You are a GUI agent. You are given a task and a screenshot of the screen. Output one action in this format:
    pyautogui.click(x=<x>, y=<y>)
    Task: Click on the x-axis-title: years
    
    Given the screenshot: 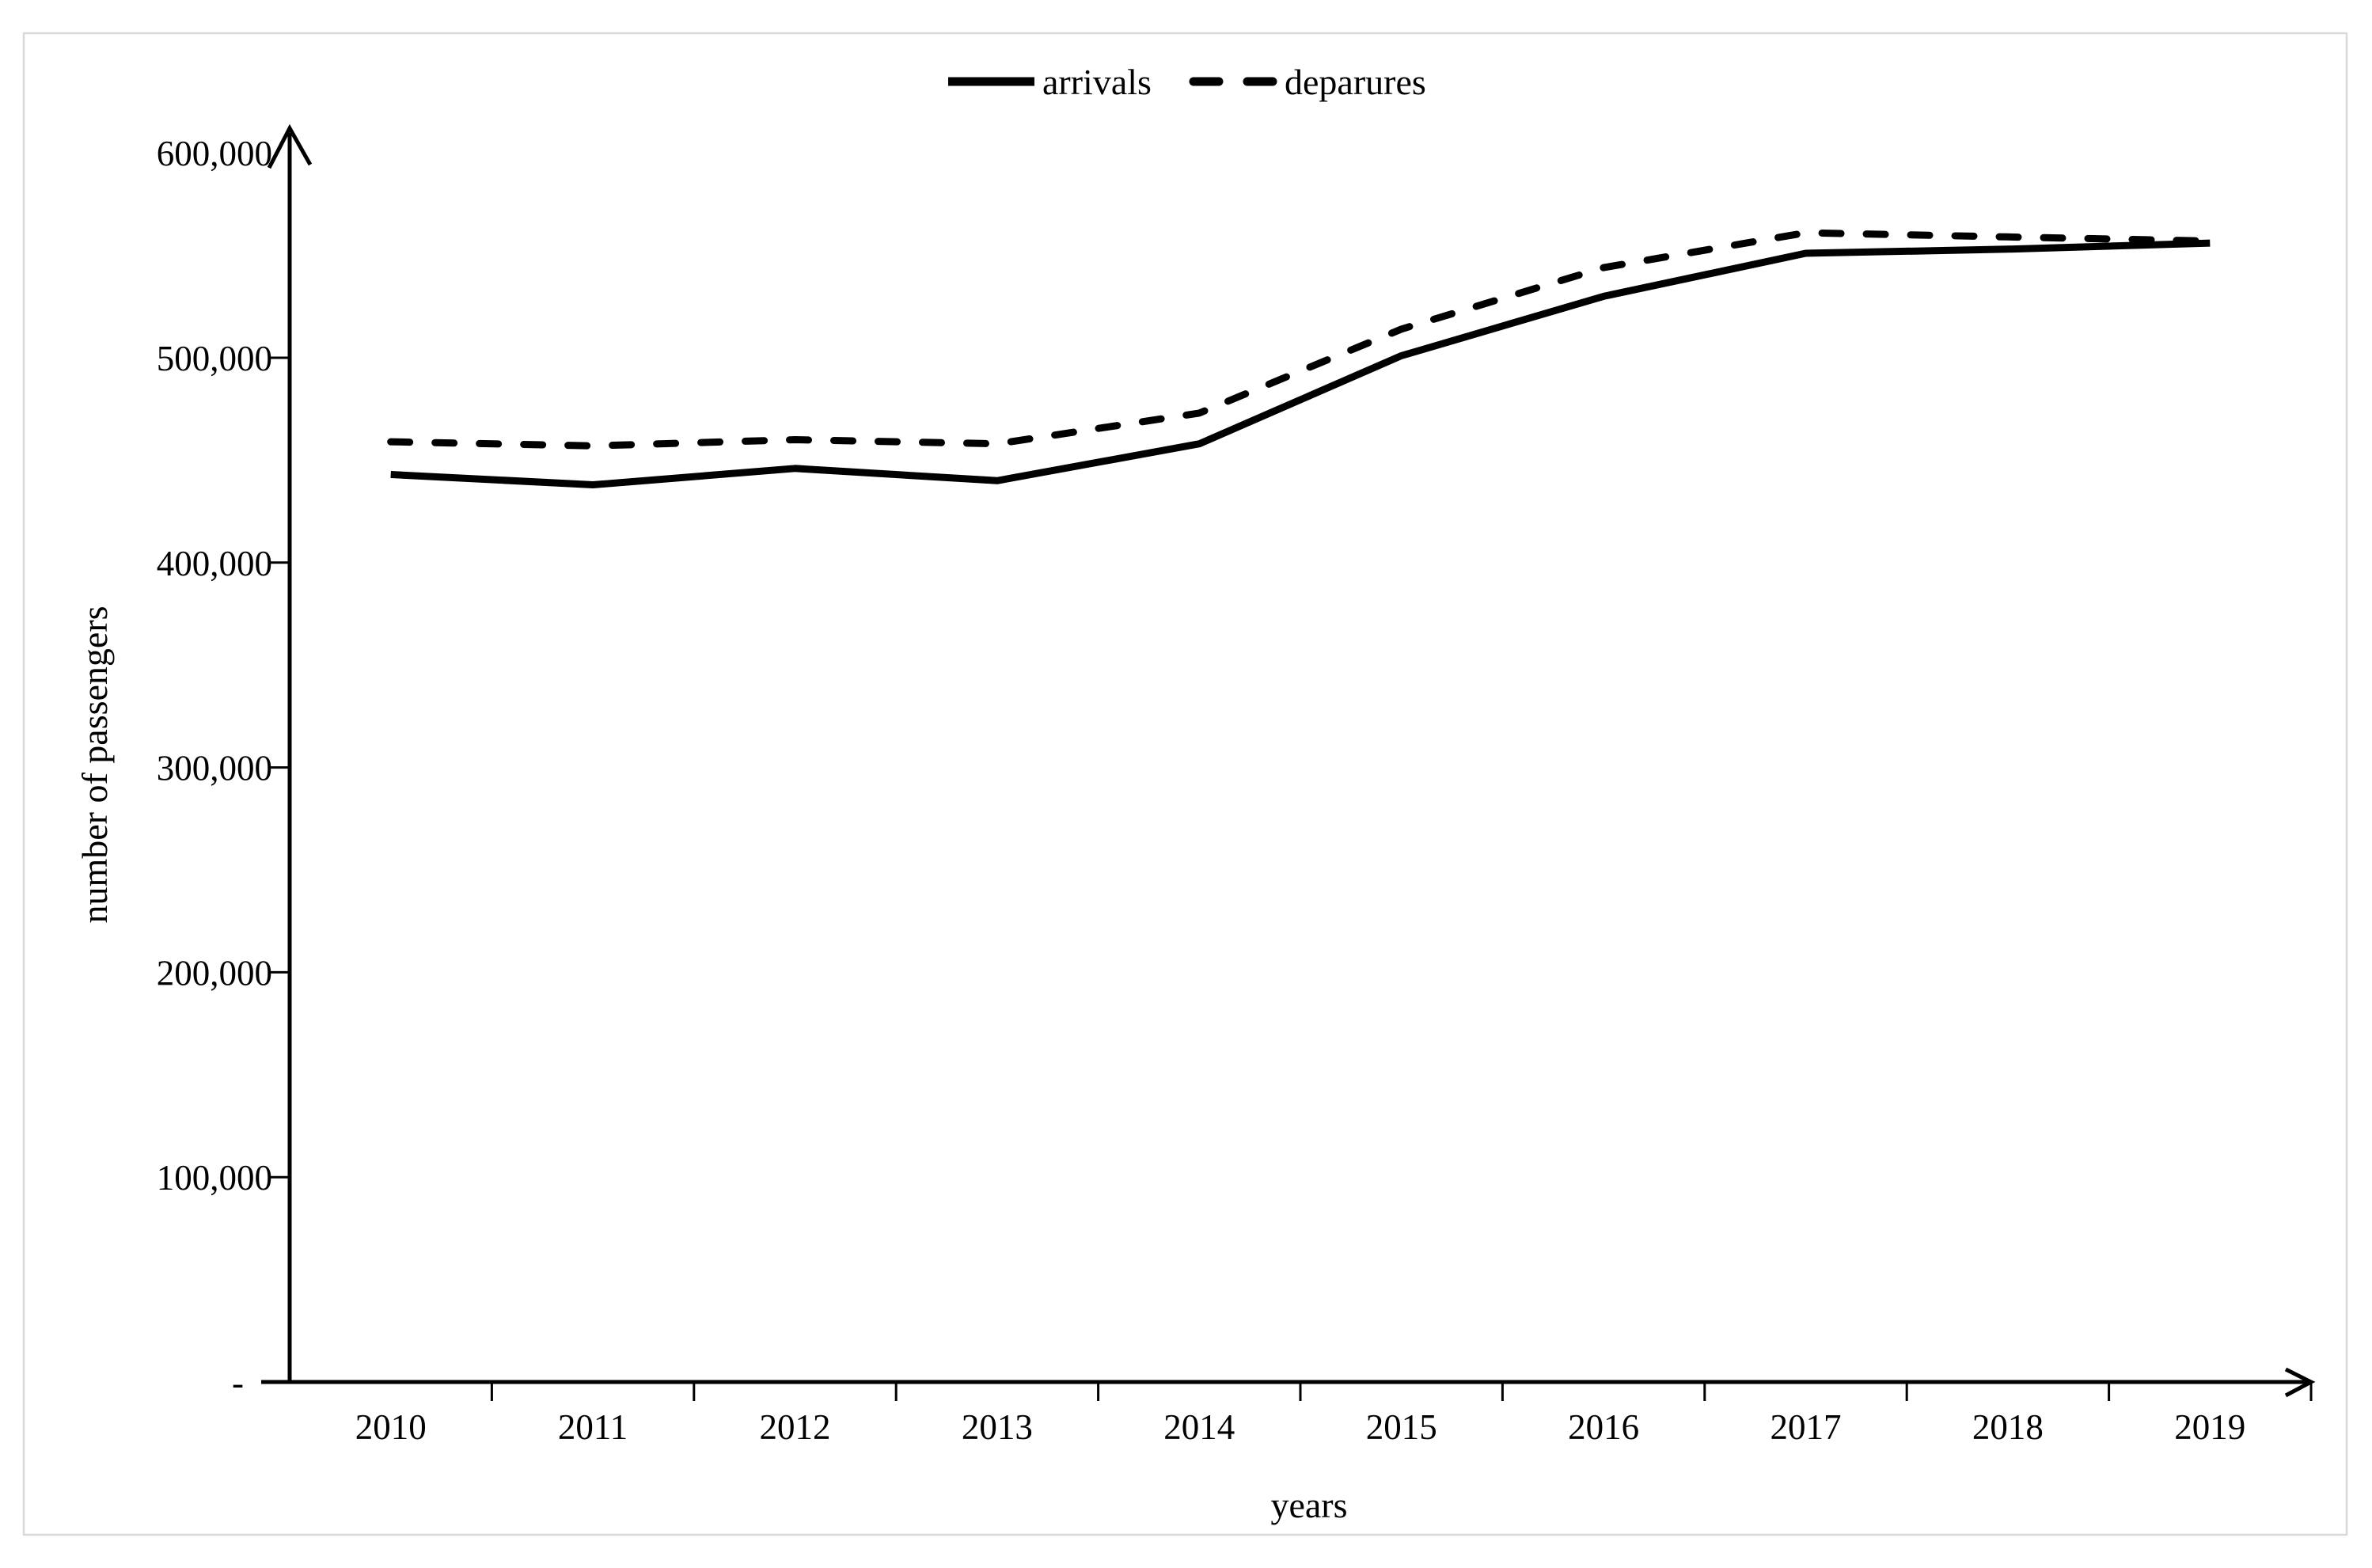 What is the action you would take?
    pyautogui.click(x=1308, y=1505)
    